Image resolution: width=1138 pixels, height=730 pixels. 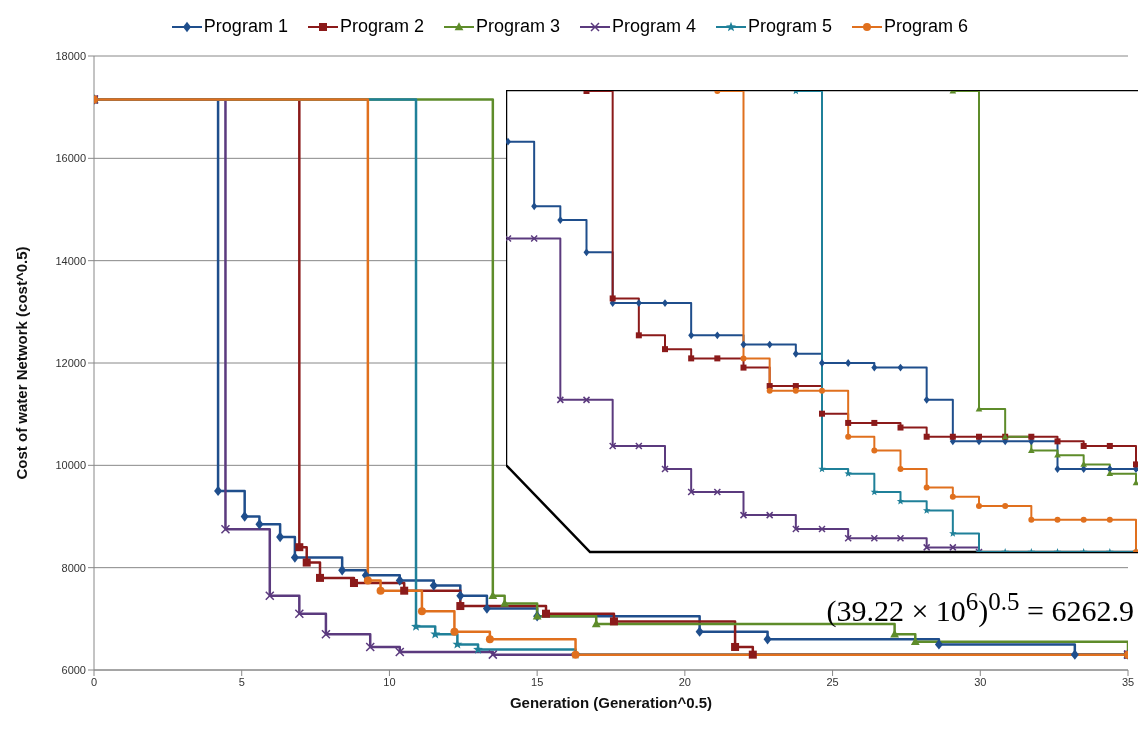 I want to click on legend-label: Program 6, so click(x=926, y=26).